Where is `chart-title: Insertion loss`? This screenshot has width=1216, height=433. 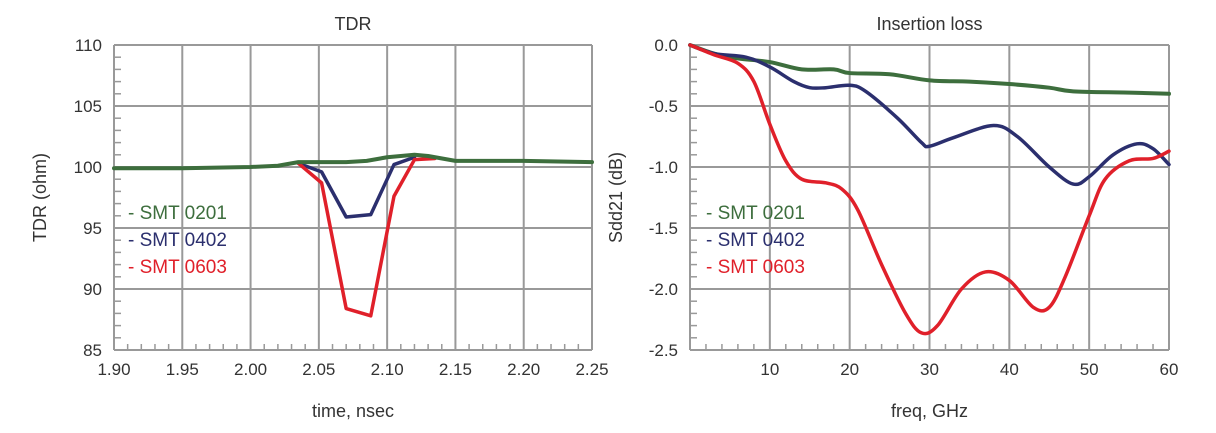 chart-title: Insertion loss is located at coordinates (929, 24).